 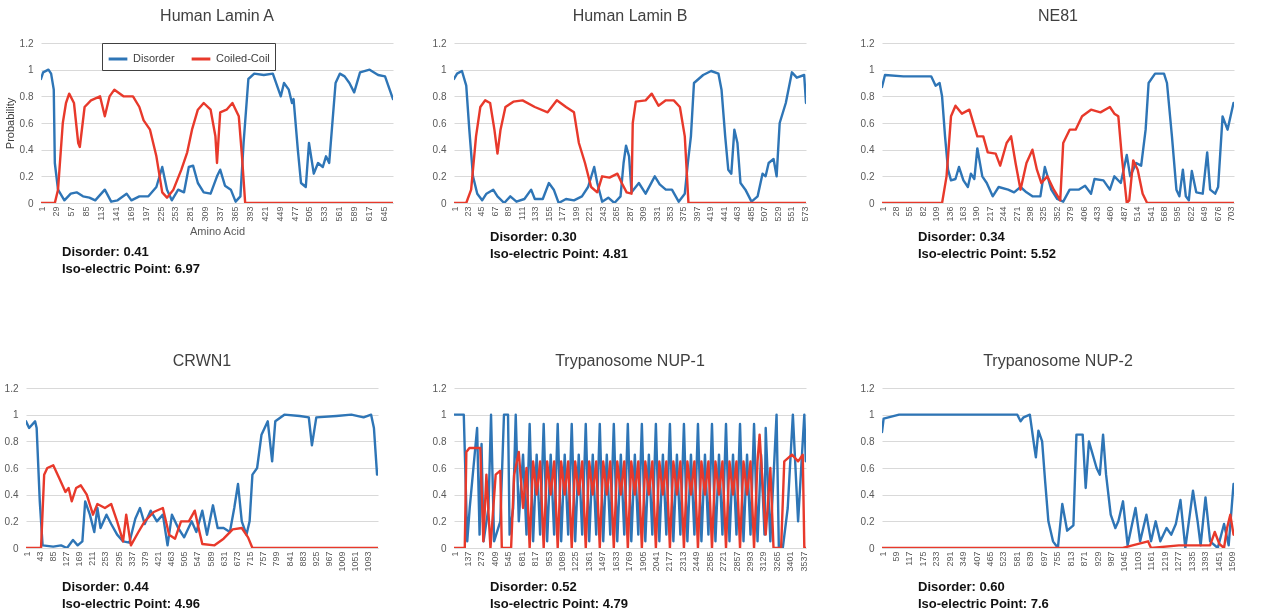 I want to click on x-tick-label: 1335, so click(x=1191, y=561).